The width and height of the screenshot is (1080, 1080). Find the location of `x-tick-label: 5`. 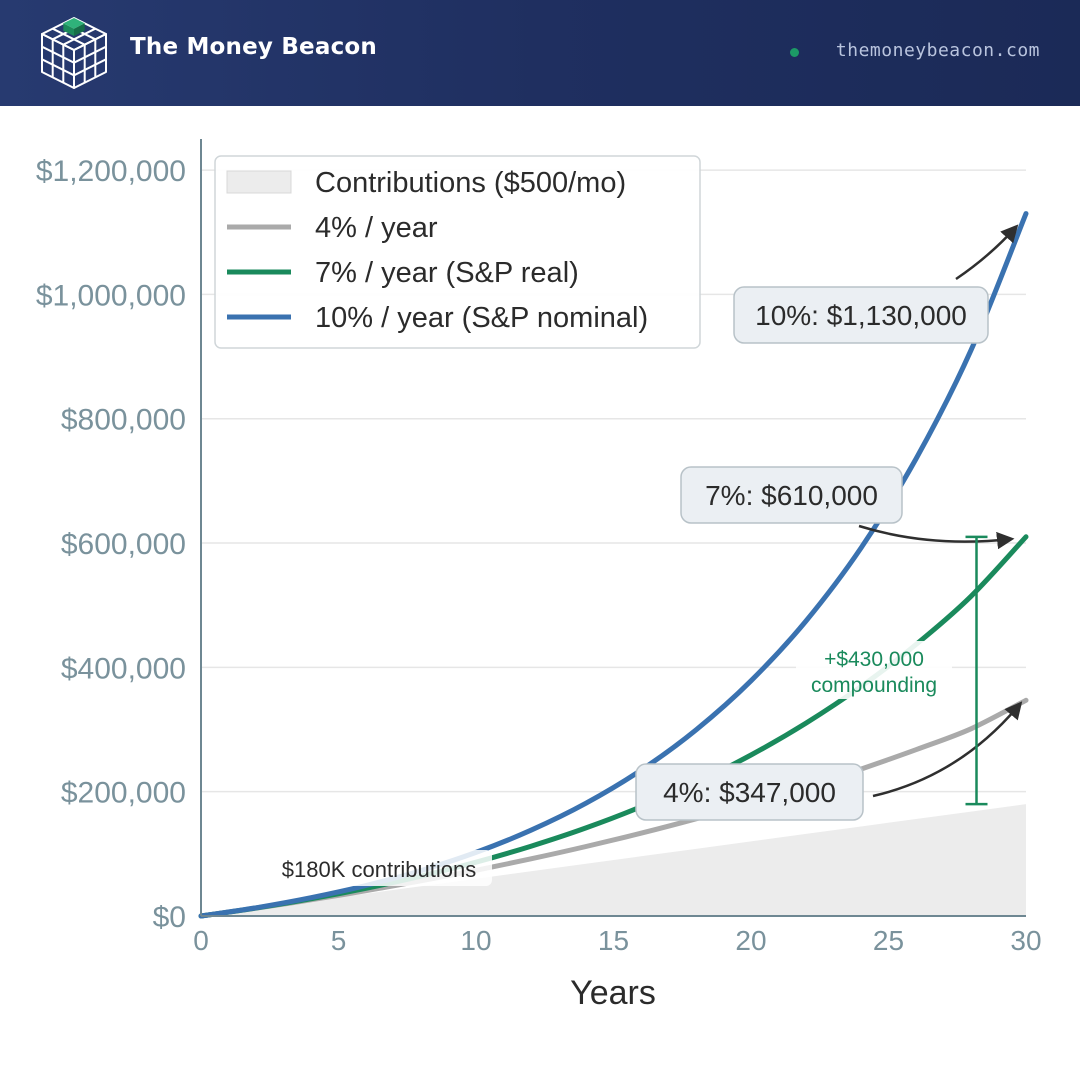

x-tick-label: 5 is located at coordinates (339, 940).